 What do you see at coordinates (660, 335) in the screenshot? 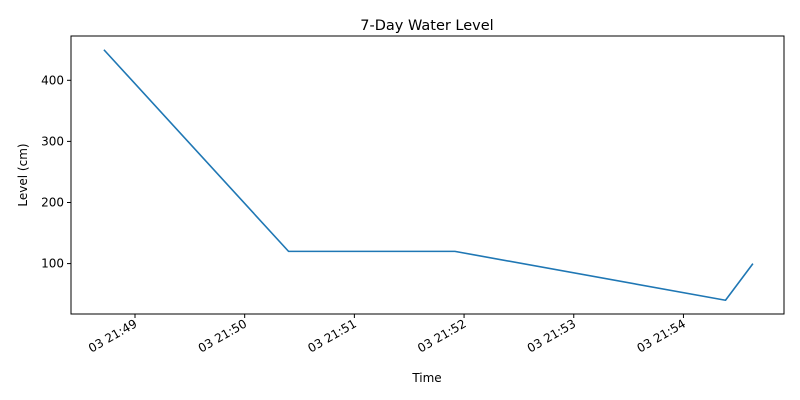
I see `x-tick-label: 03 21:54` at bounding box center [660, 335].